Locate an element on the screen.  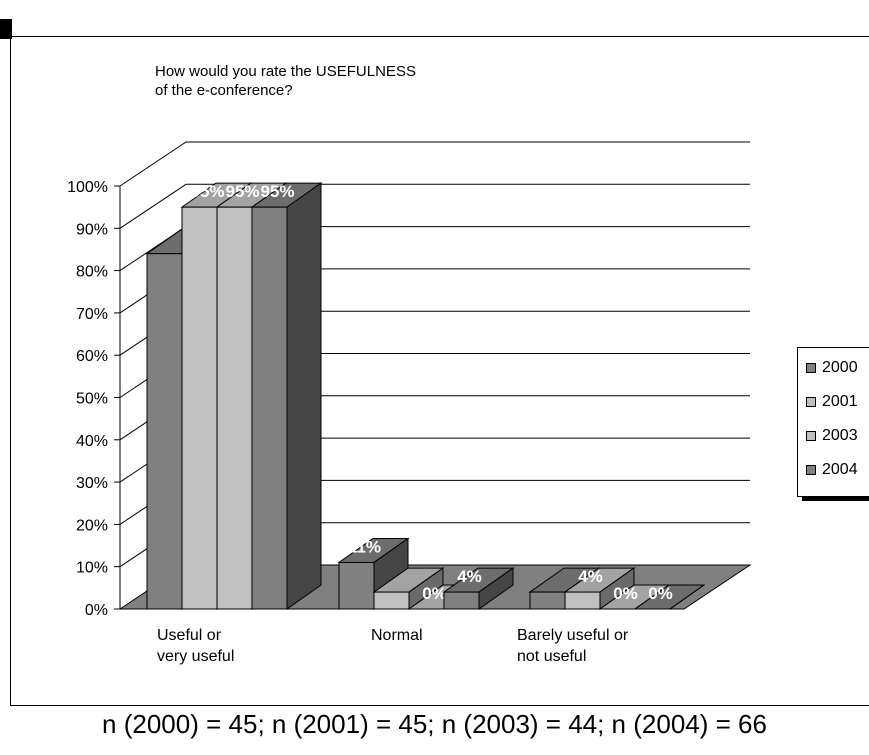
y-tick-label-8: 80% is located at coordinates (92, 272).